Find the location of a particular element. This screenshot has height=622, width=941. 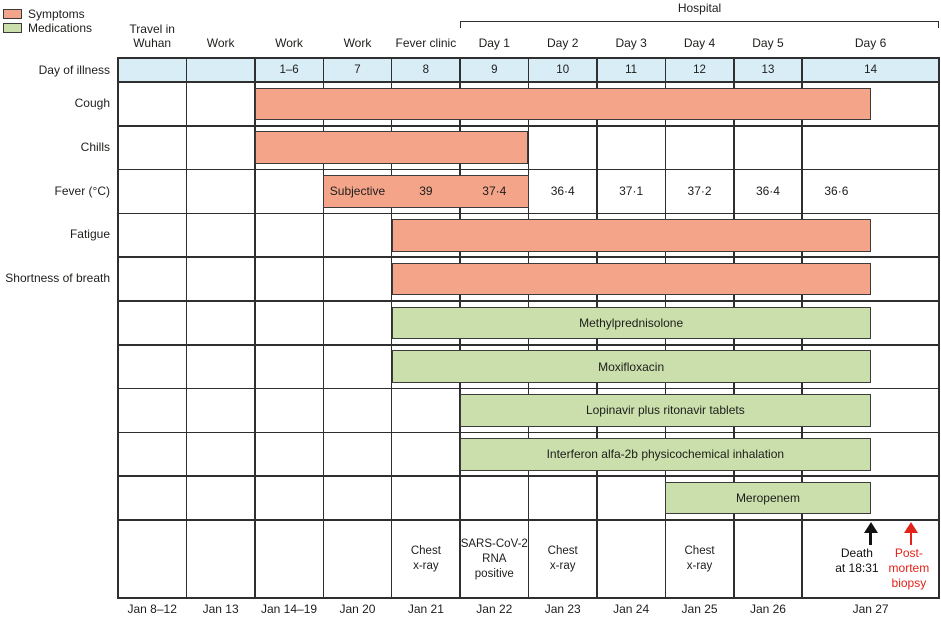

legend-item-medications: Medications is located at coordinates (47, 28).